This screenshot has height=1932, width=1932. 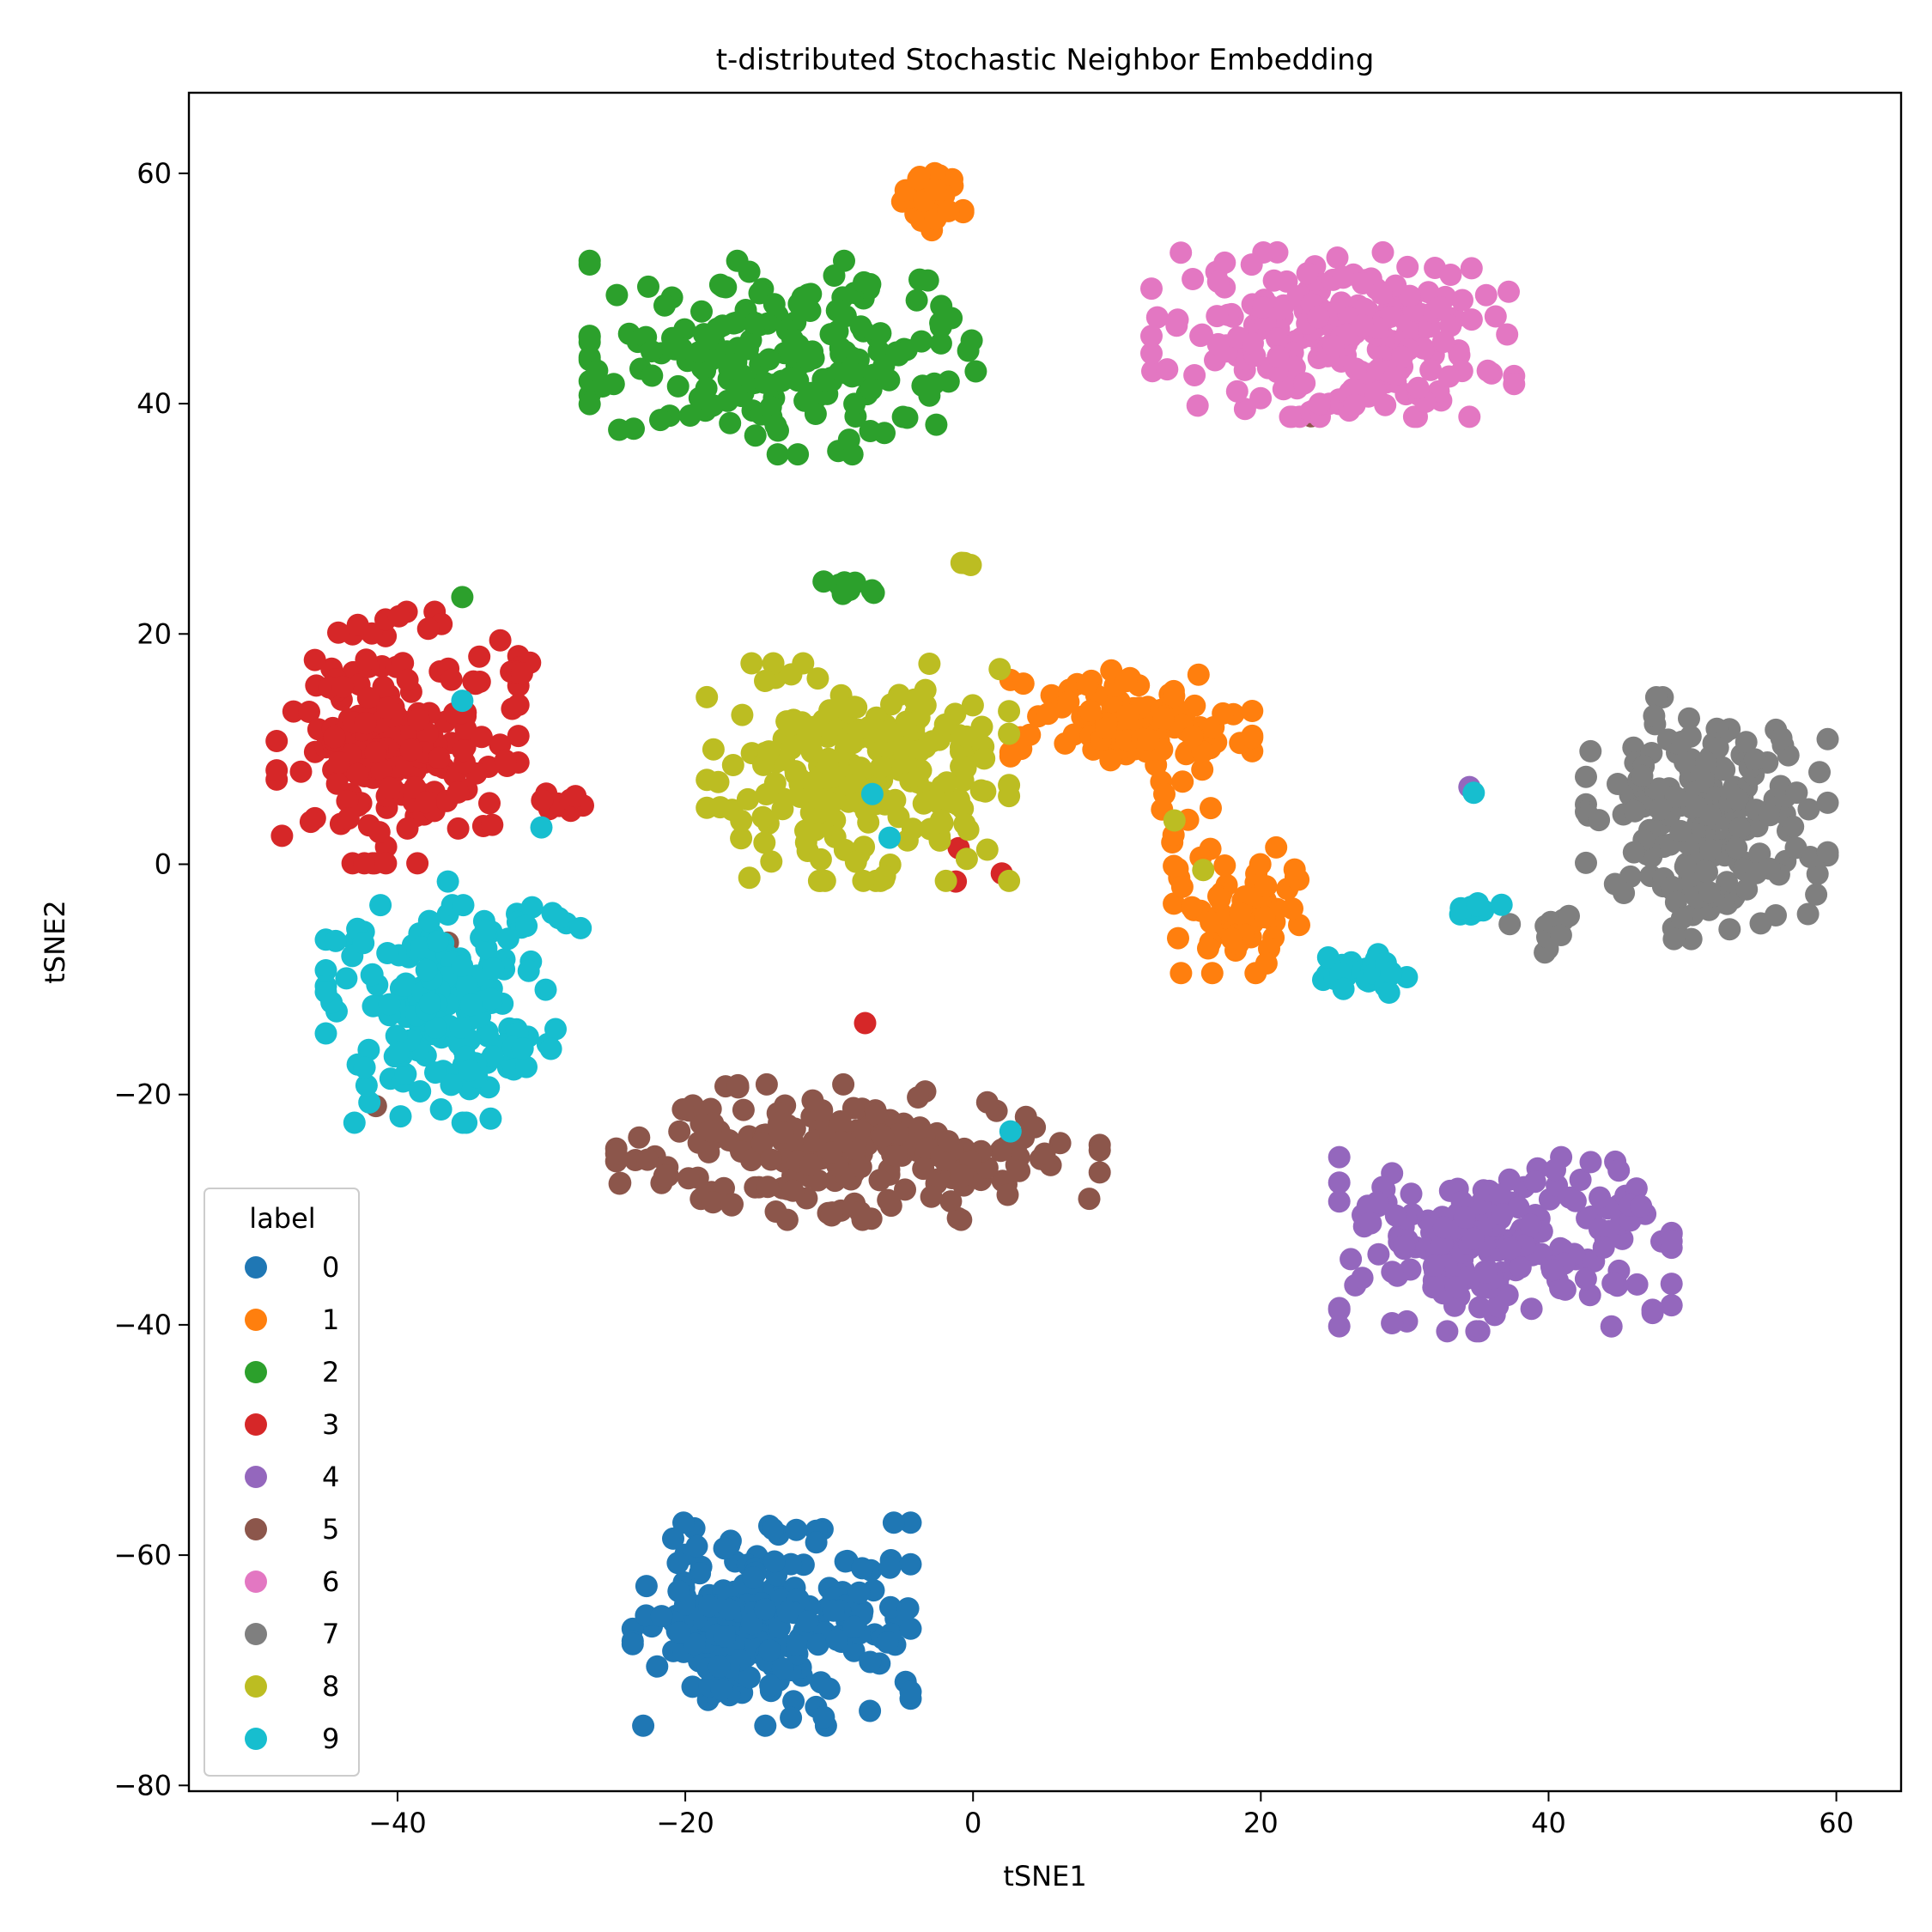 I want to click on legend-label-1: 1, so click(x=330, y=1319).